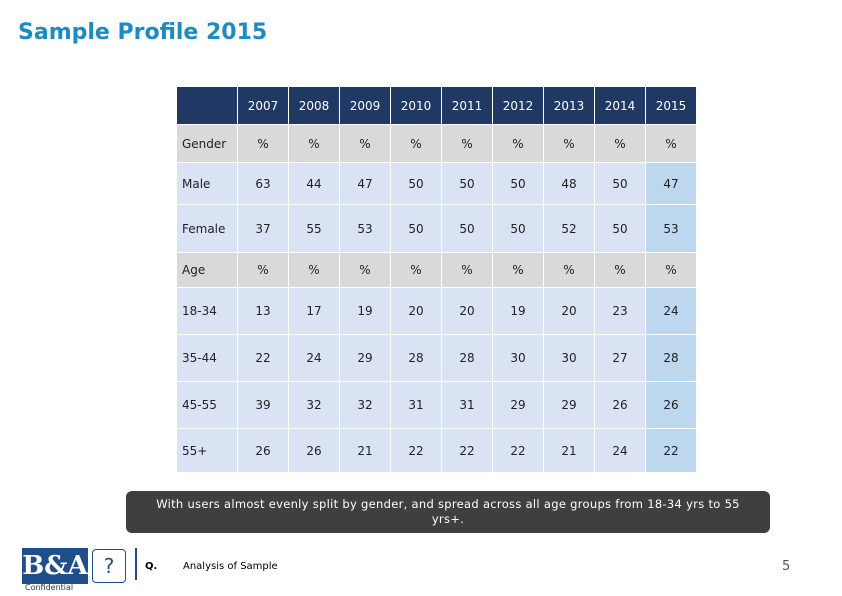 This screenshot has height=596, width=842. What do you see at coordinates (467, 106) in the screenshot?
I see `header-cell: 2011` at bounding box center [467, 106].